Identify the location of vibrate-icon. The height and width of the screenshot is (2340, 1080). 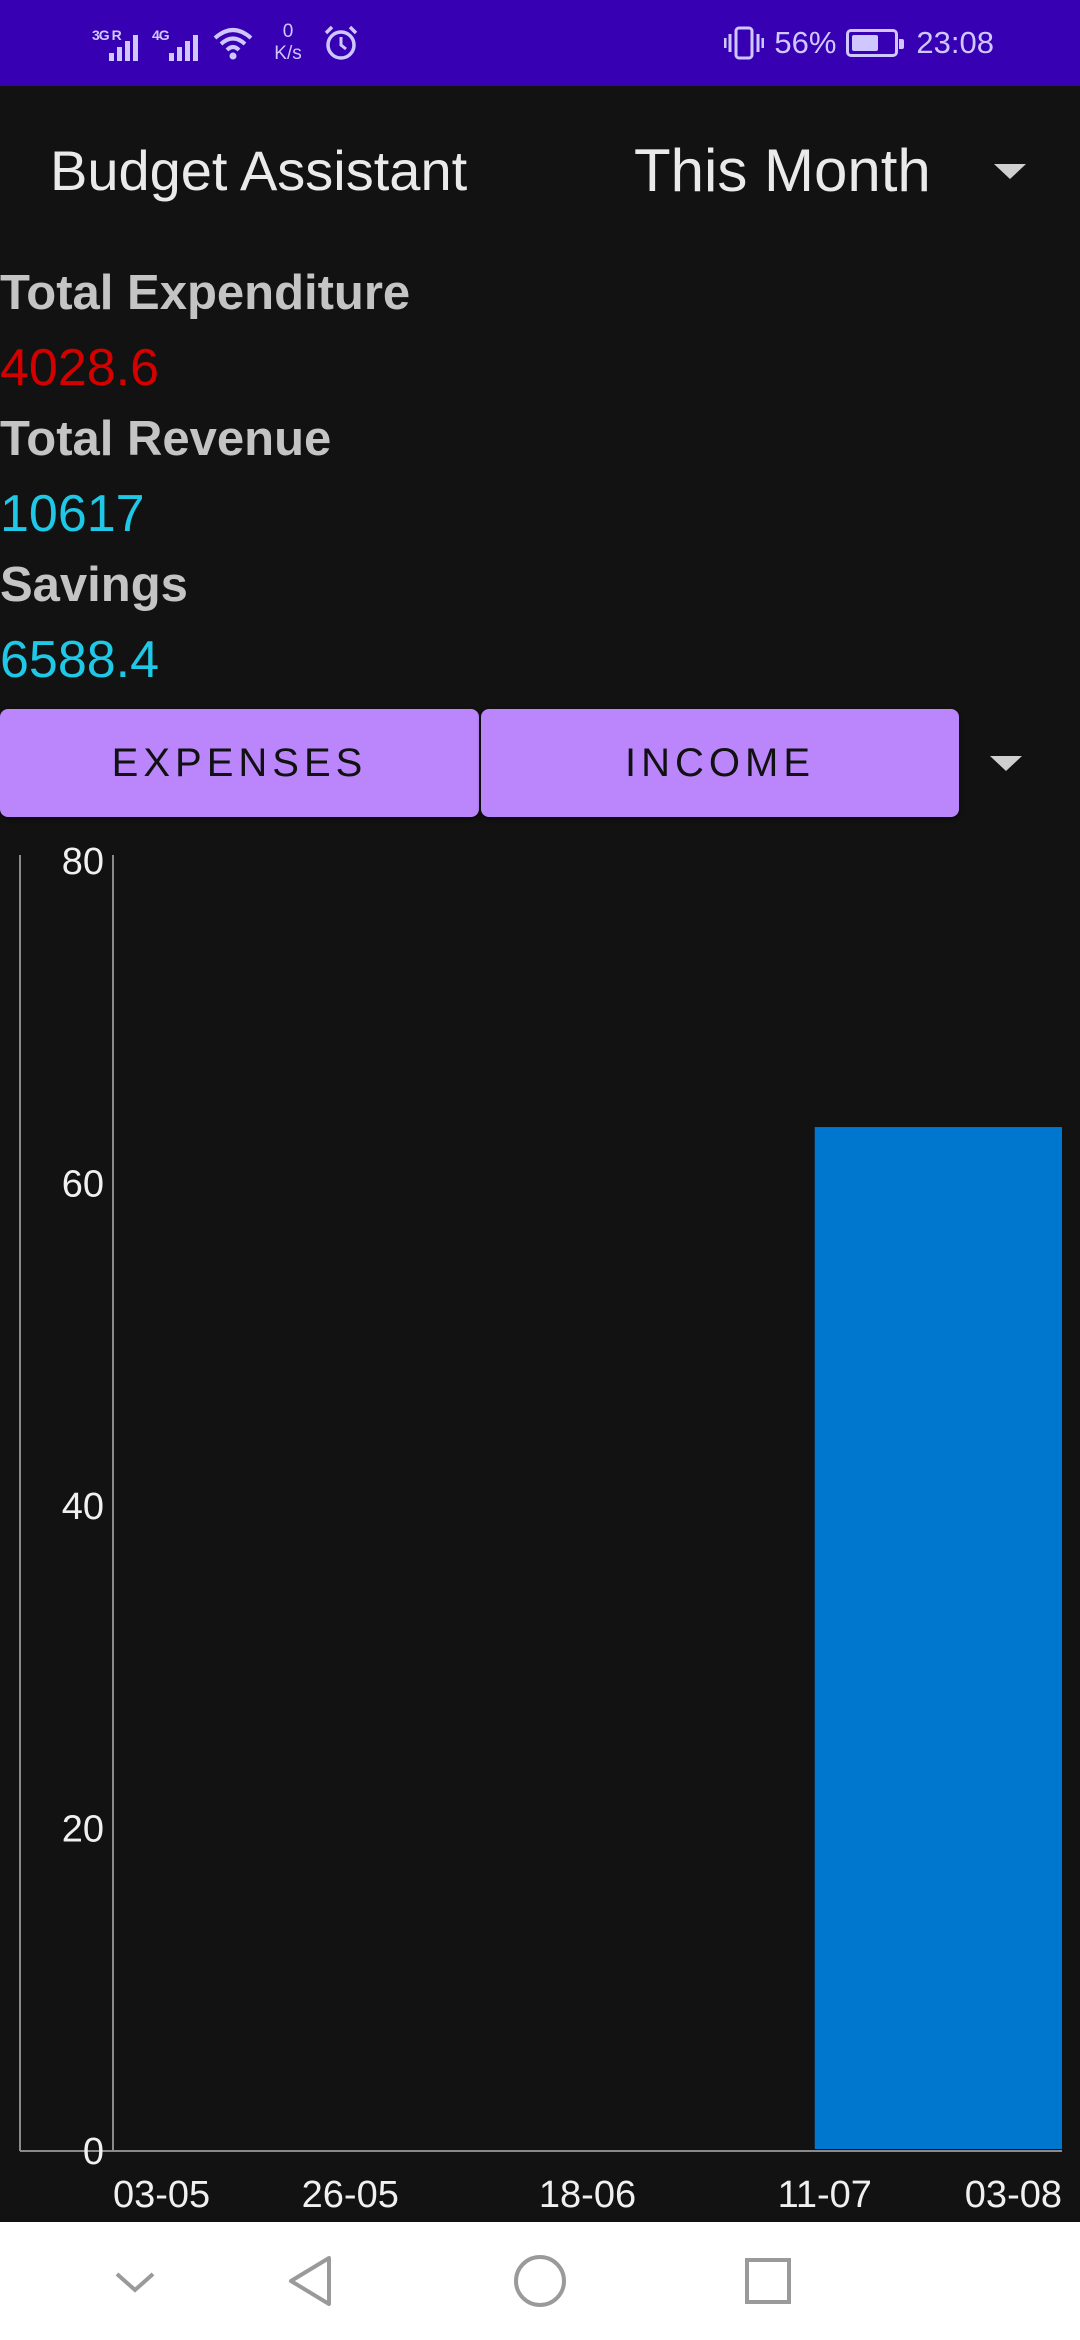
(744, 43).